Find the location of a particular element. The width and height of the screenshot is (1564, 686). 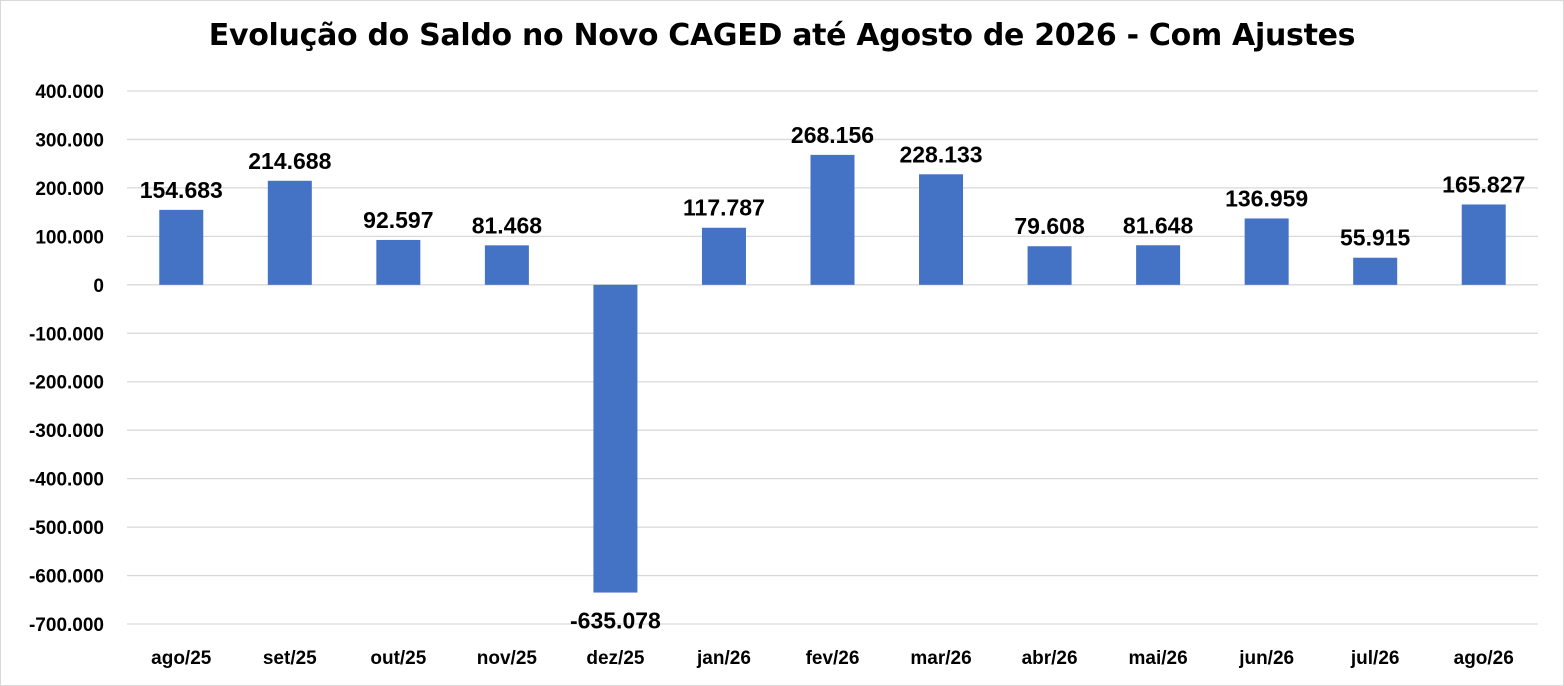

y-tick-label: 0 is located at coordinates (98, 286).